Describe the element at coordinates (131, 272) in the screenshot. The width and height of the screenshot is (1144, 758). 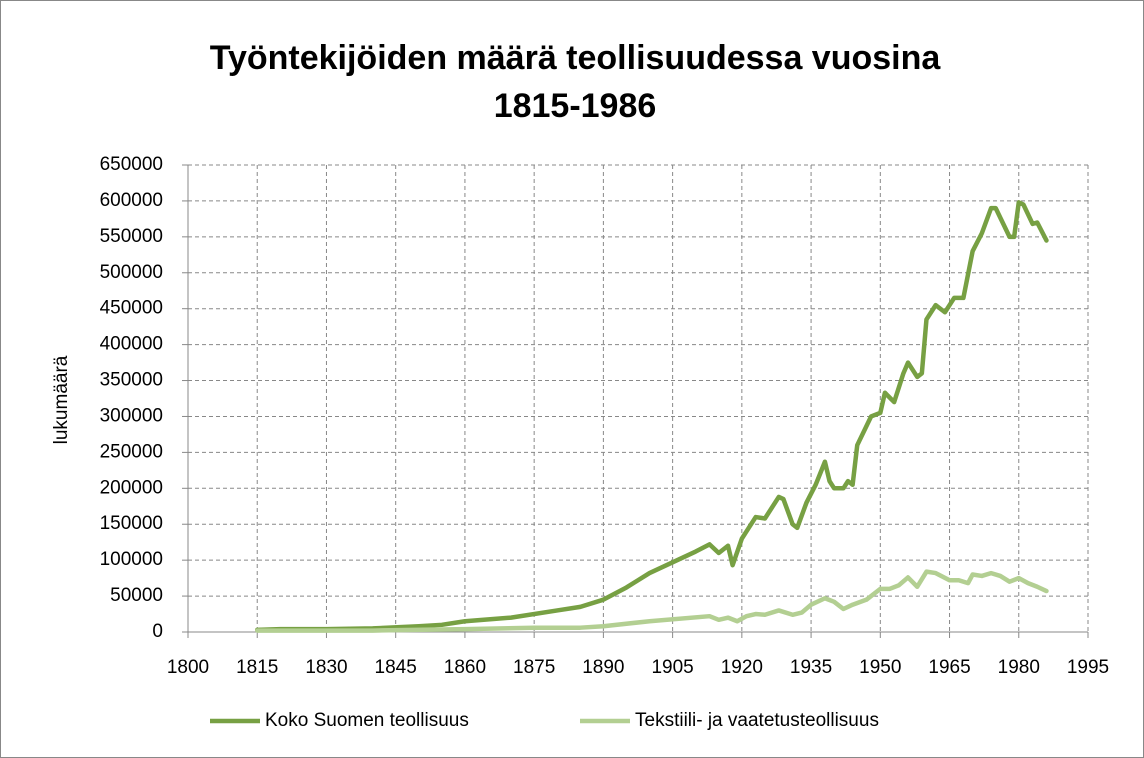
I see `y-tick-label: 500000` at that location.